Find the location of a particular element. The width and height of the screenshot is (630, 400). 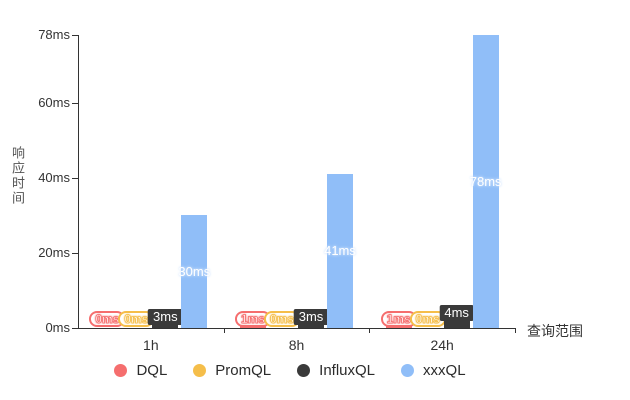

bar-label: 1ms is located at coordinates (253, 319).